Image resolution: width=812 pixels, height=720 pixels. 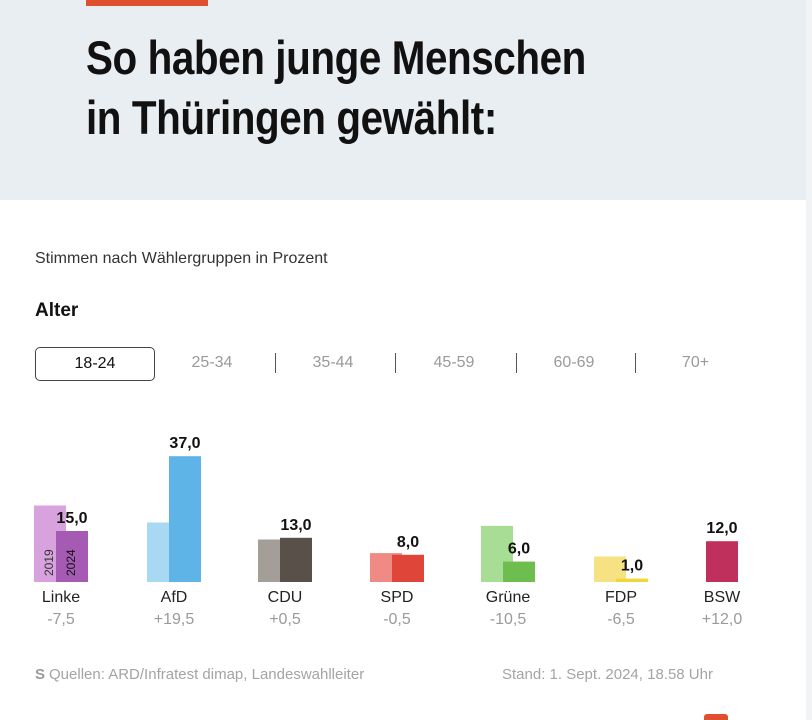 What do you see at coordinates (519, 549) in the screenshot?
I see `value-label-gruene: 6,0` at bounding box center [519, 549].